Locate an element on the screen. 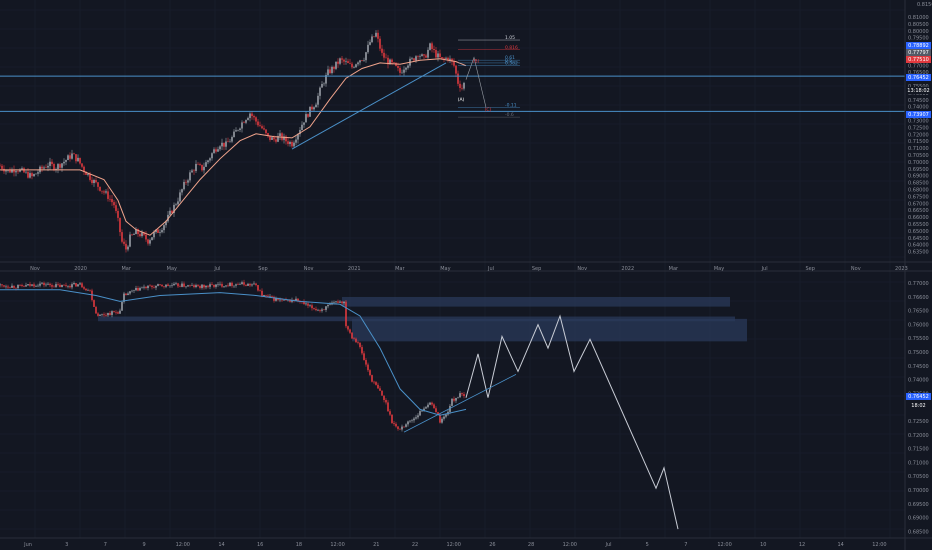 The height and width of the screenshot is (550, 932). supply-zone is located at coordinates (536, 301).